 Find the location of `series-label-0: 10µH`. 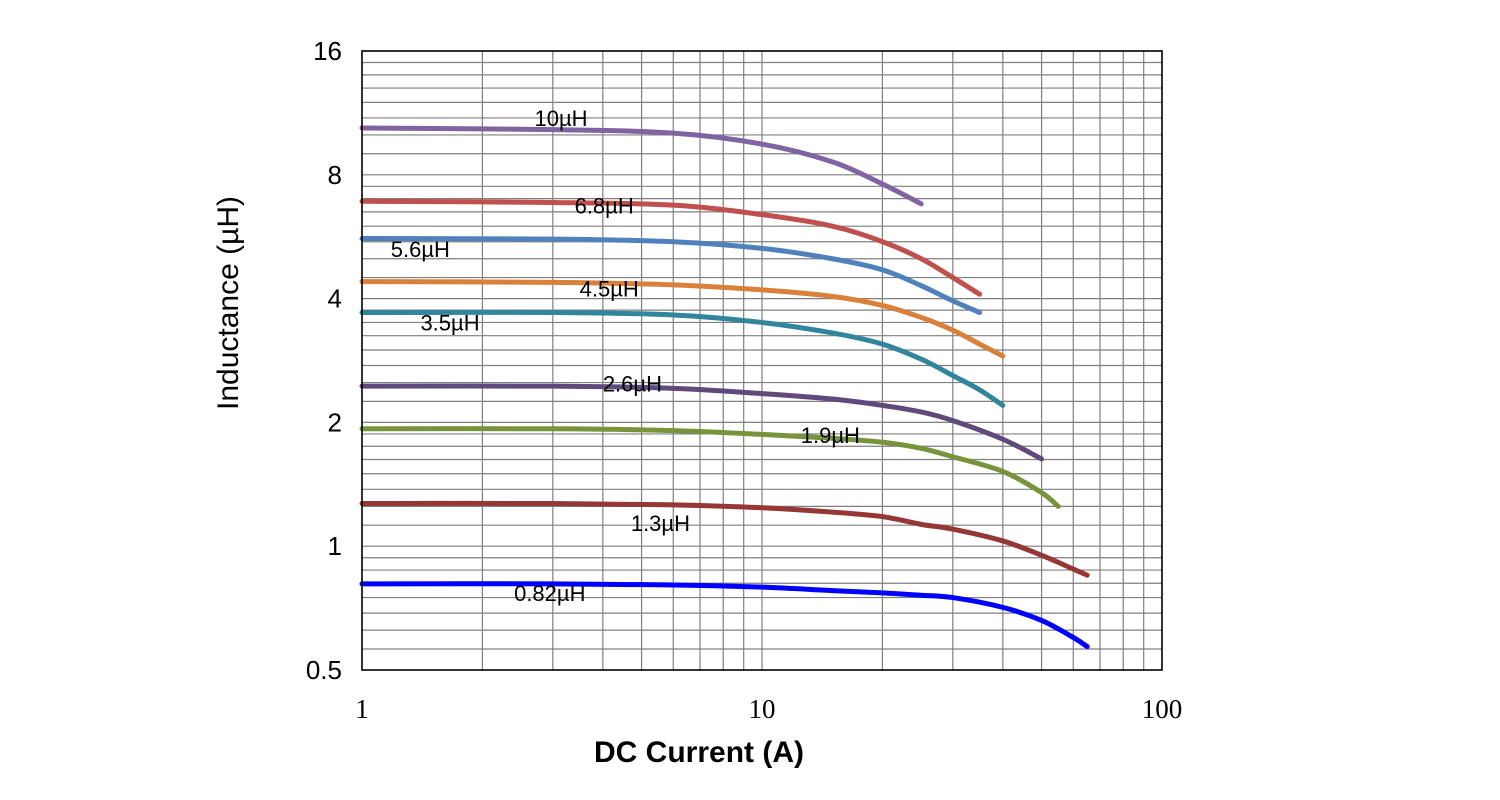

series-label-0: 10µH is located at coordinates (561, 118).